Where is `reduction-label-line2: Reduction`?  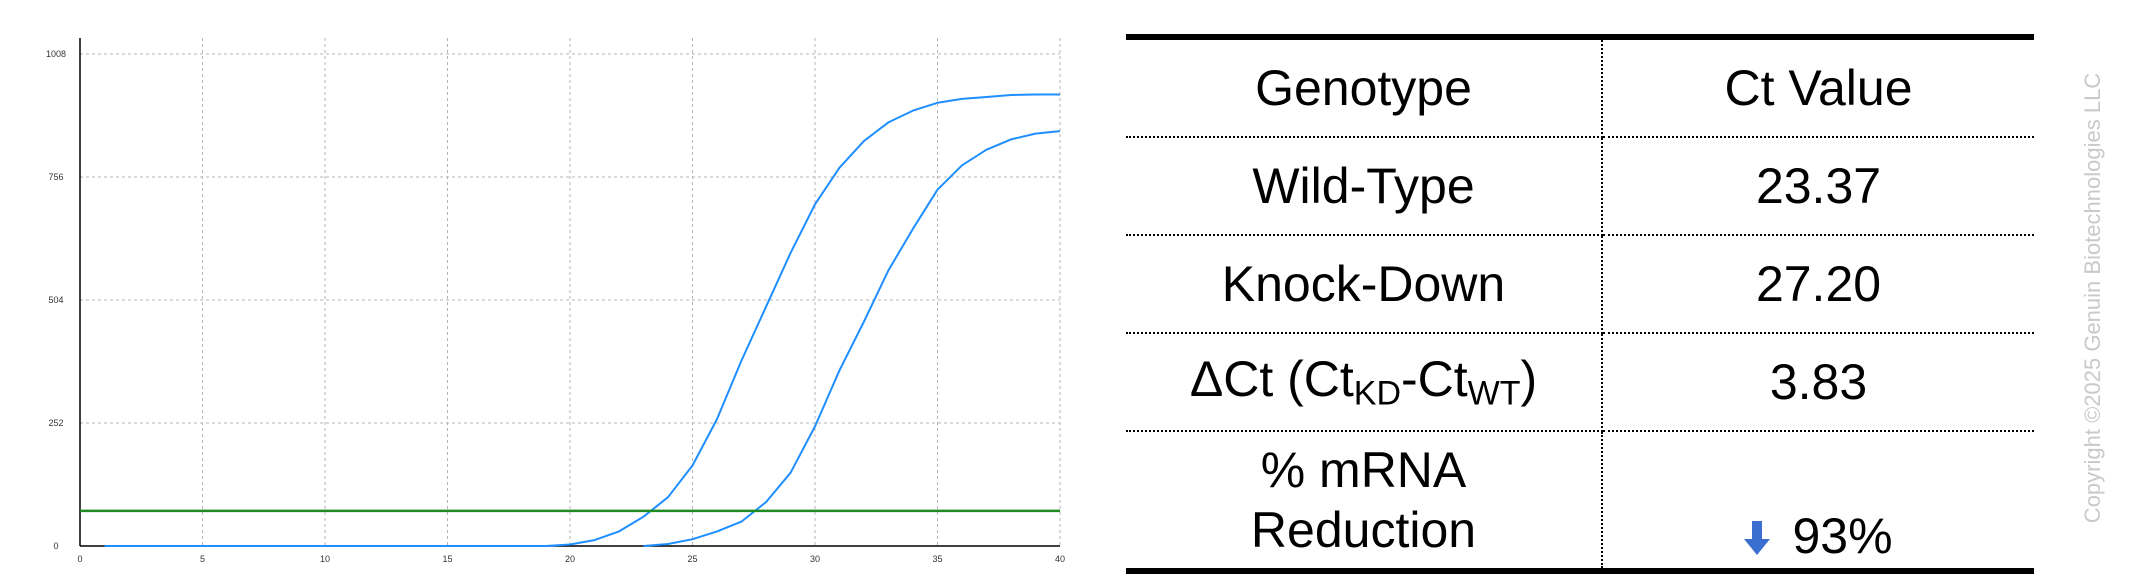 reduction-label-line2: Reduction is located at coordinates (1363, 530).